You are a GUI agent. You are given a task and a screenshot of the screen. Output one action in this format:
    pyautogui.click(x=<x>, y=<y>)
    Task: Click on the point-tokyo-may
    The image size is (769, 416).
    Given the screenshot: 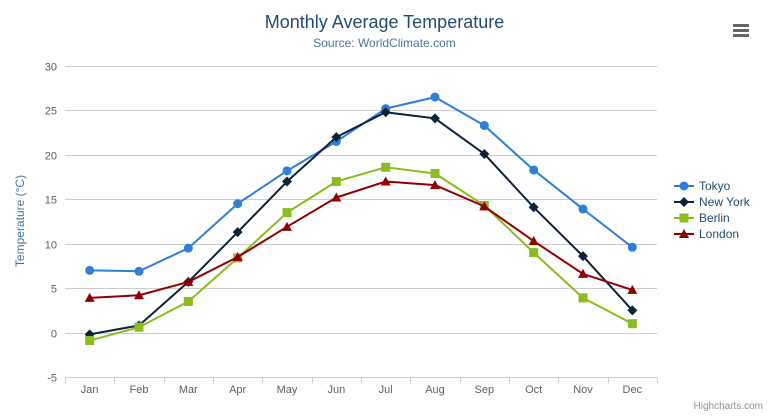 What is the action you would take?
    pyautogui.click(x=287, y=171)
    